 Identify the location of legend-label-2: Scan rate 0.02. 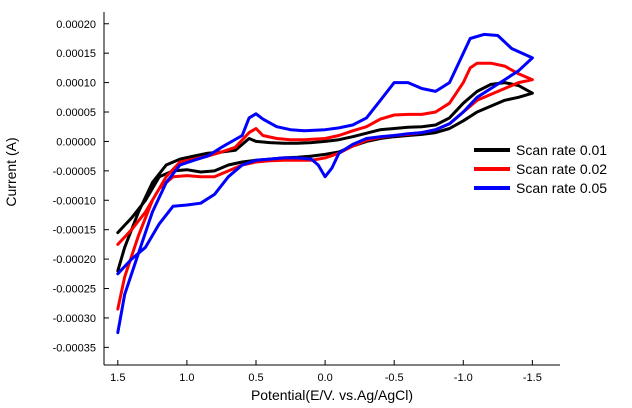
(561, 169).